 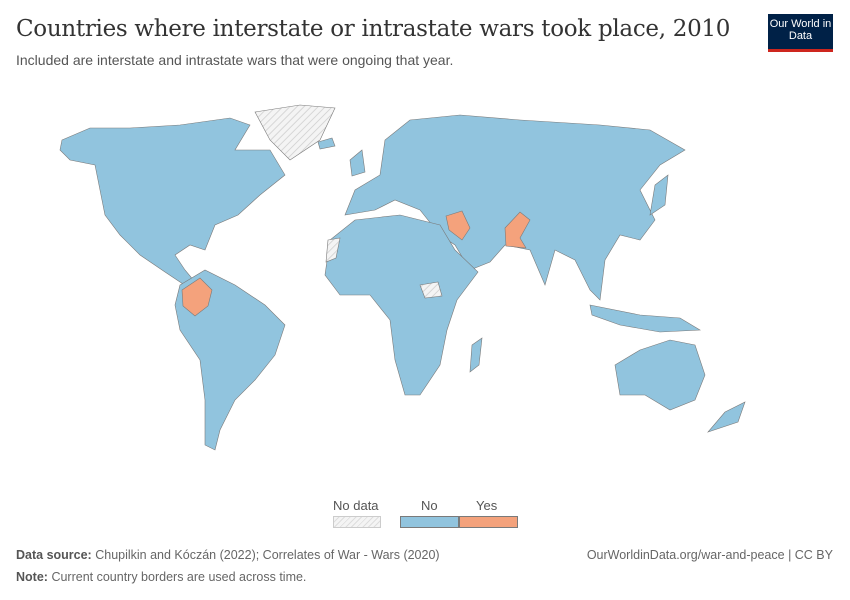 I want to click on legend-label-no-data: No data, so click(x=356, y=505).